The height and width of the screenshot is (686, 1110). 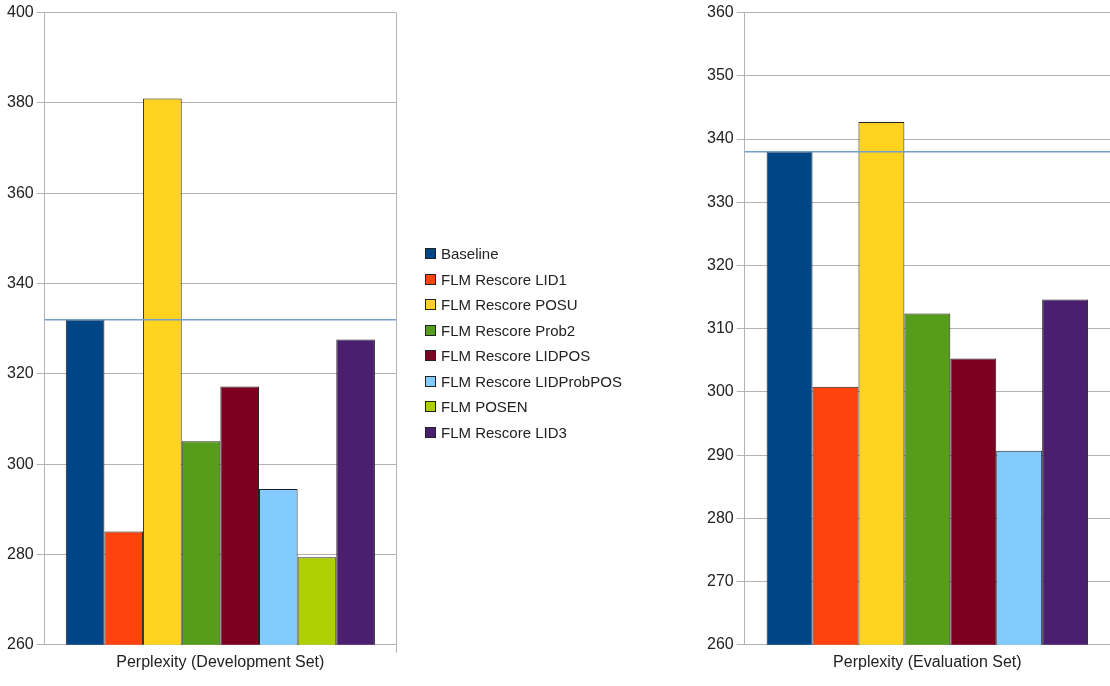 What do you see at coordinates (20, 102) in the screenshot?
I see `y-tick-label: 380` at bounding box center [20, 102].